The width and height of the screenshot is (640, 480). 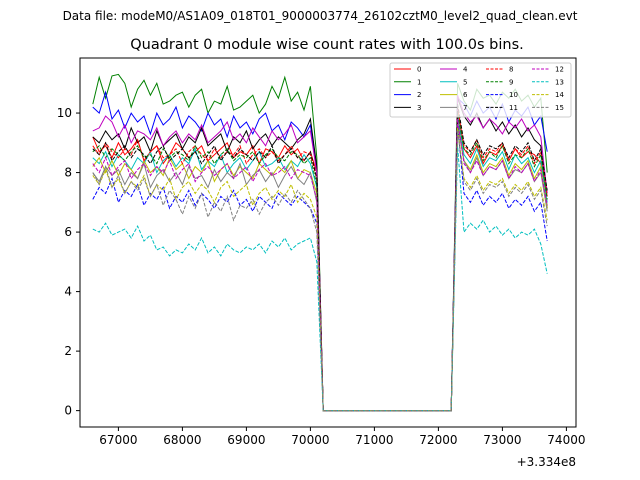 What do you see at coordinates (559, 108) in the screenshot?
I see `legend-label-15: 15` at bounding box center [559, 108].